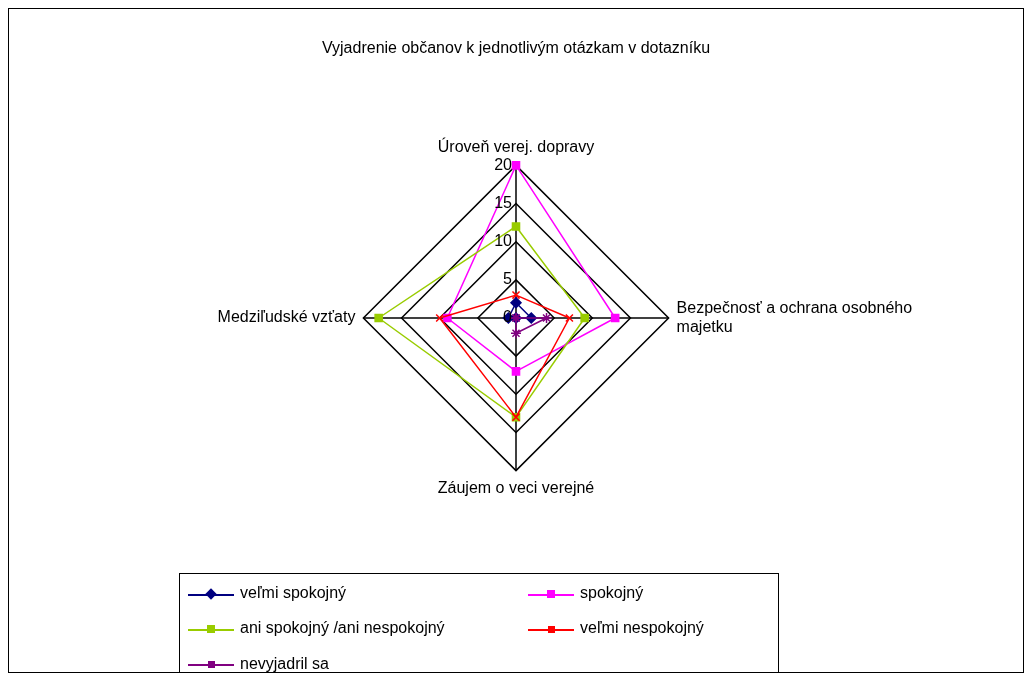 This screenshot has height=681, width=1032. I want to click on y-tick-label: 10, so click(503, 241).